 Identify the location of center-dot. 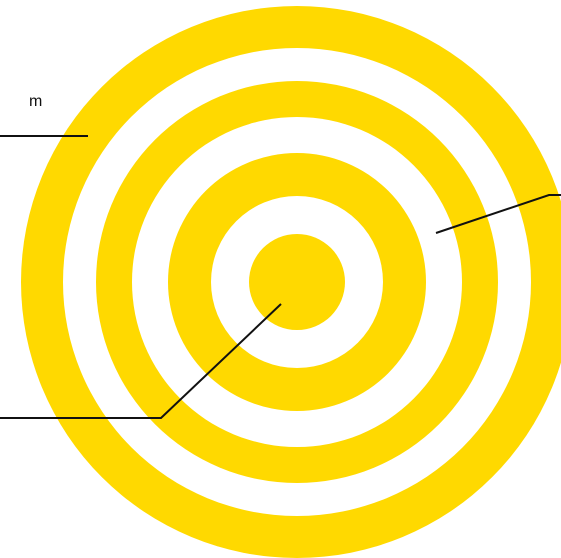
(297, 282).